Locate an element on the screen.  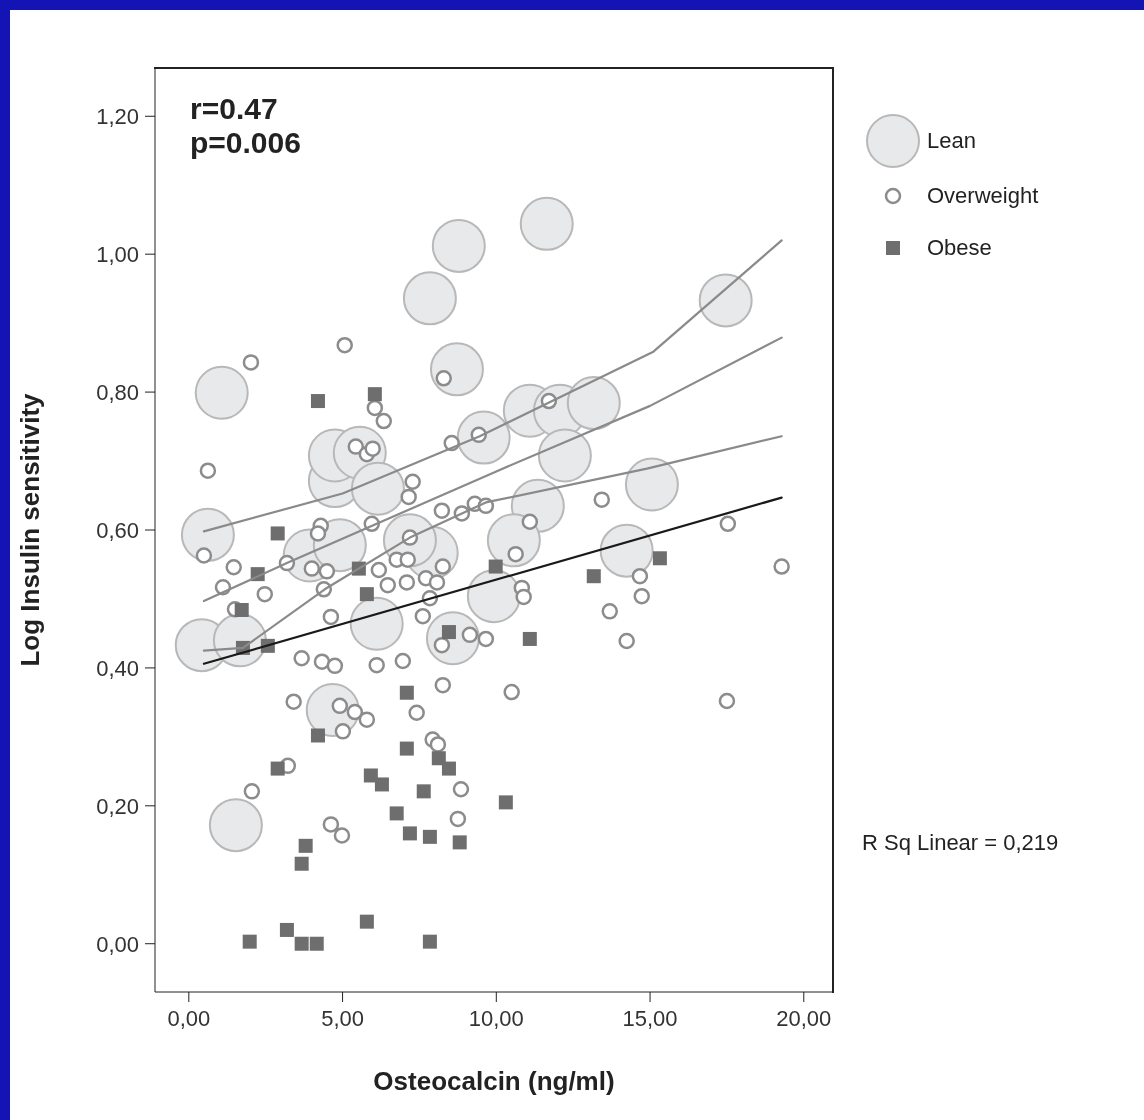
legend-label: Overweight is located at coordinates (983, 196).